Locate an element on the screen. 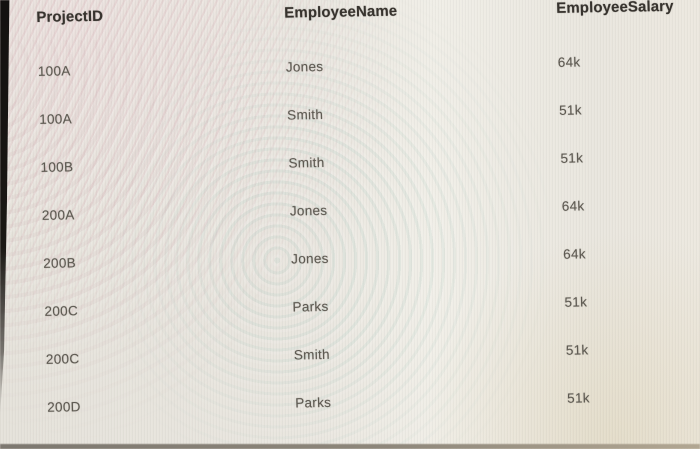 The width and height of the screenshot is (700, 449). column-header-employeesalary: EmployeeSalary is located at coordinates (615, 8).